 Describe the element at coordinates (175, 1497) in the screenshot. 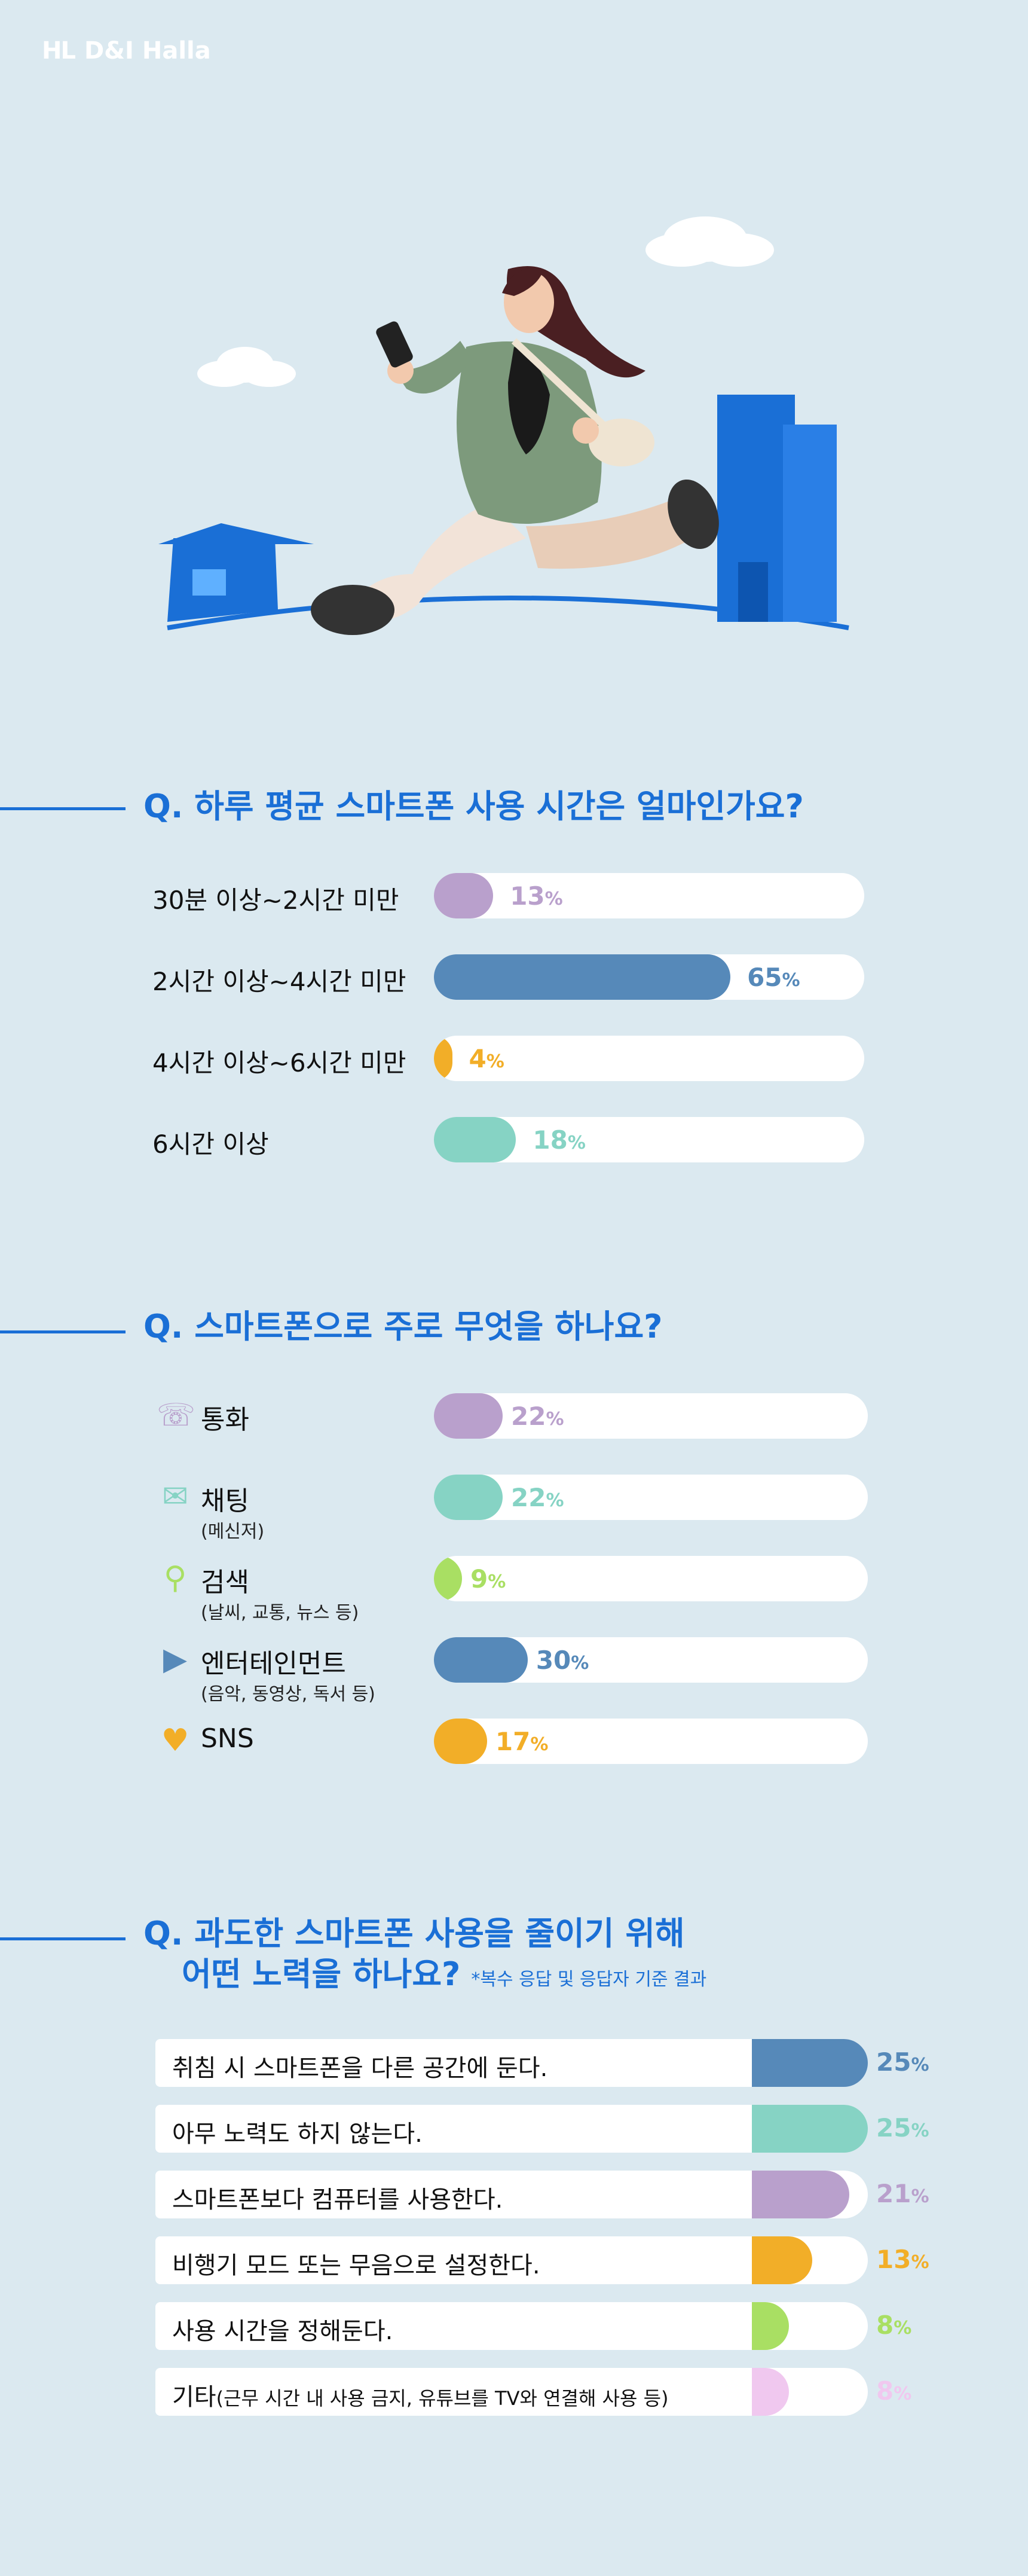

I see `chat-icon: ✉` at that location.